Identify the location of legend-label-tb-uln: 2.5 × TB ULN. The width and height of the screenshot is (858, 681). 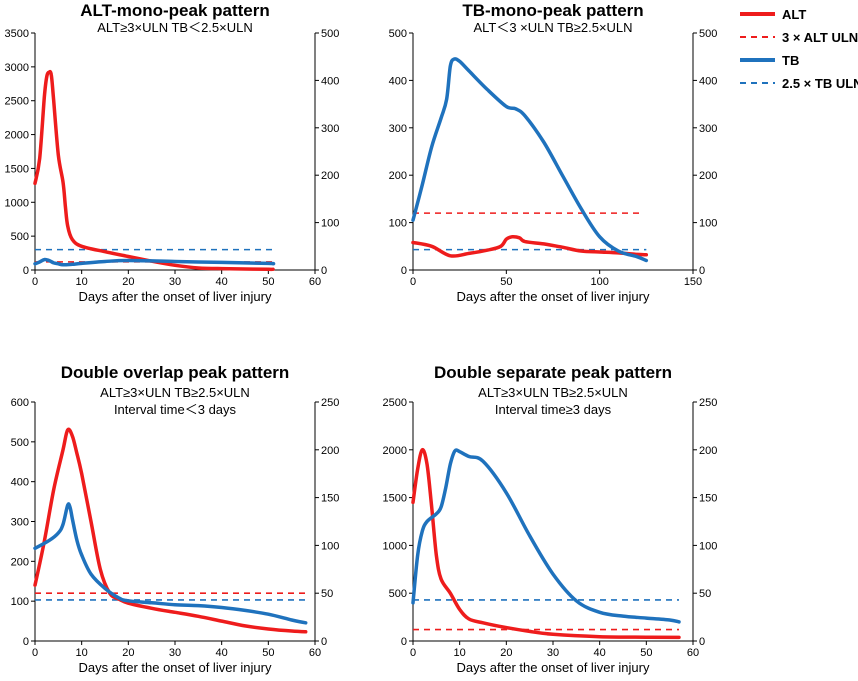
(820, 83).